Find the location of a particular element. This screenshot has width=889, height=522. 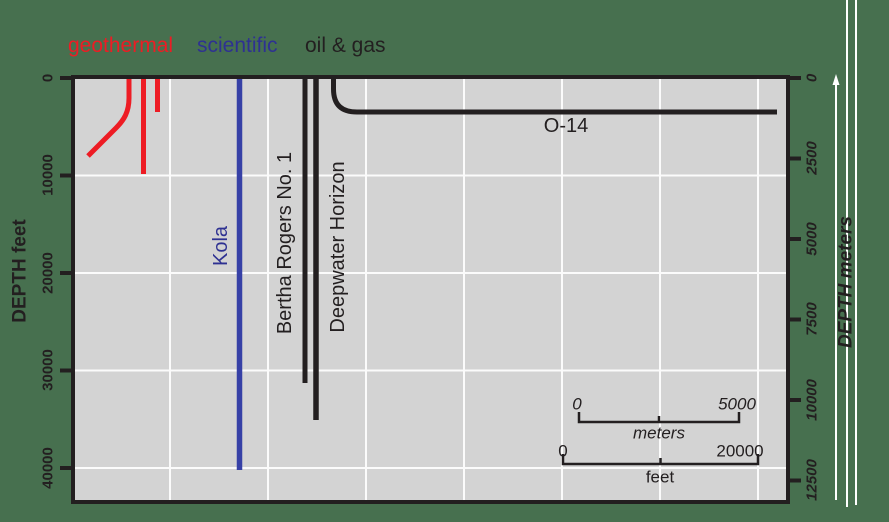

right-tick-label-12500: 12500 is located at coordinates (812, 480).